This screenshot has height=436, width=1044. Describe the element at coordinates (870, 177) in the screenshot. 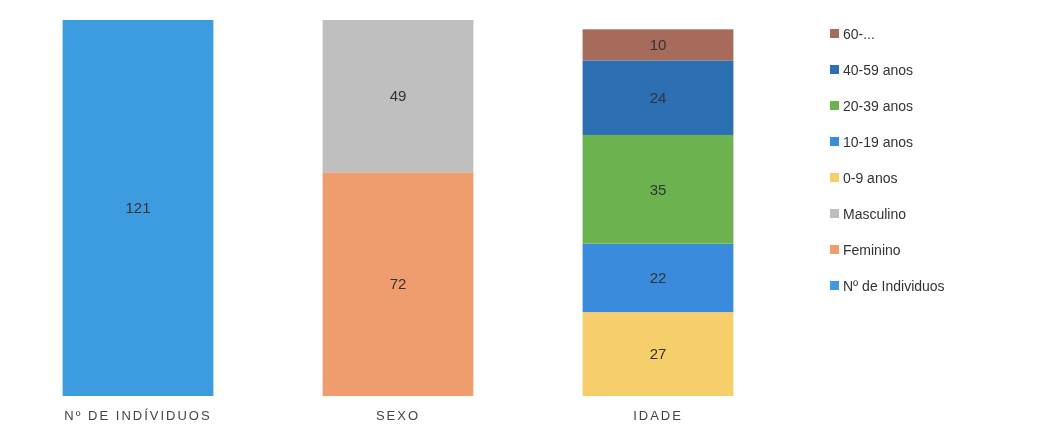

I see `legend-label: 0-9 anos` at that location.